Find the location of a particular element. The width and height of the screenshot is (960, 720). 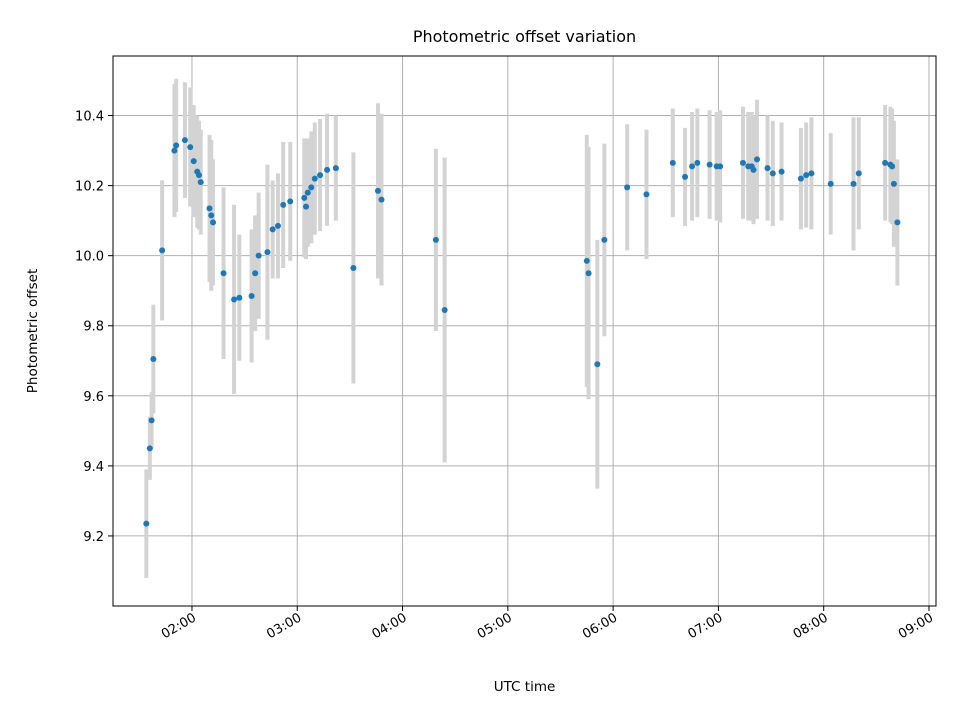

x-axis-label: UTC time is located at coordinates (525, 687).